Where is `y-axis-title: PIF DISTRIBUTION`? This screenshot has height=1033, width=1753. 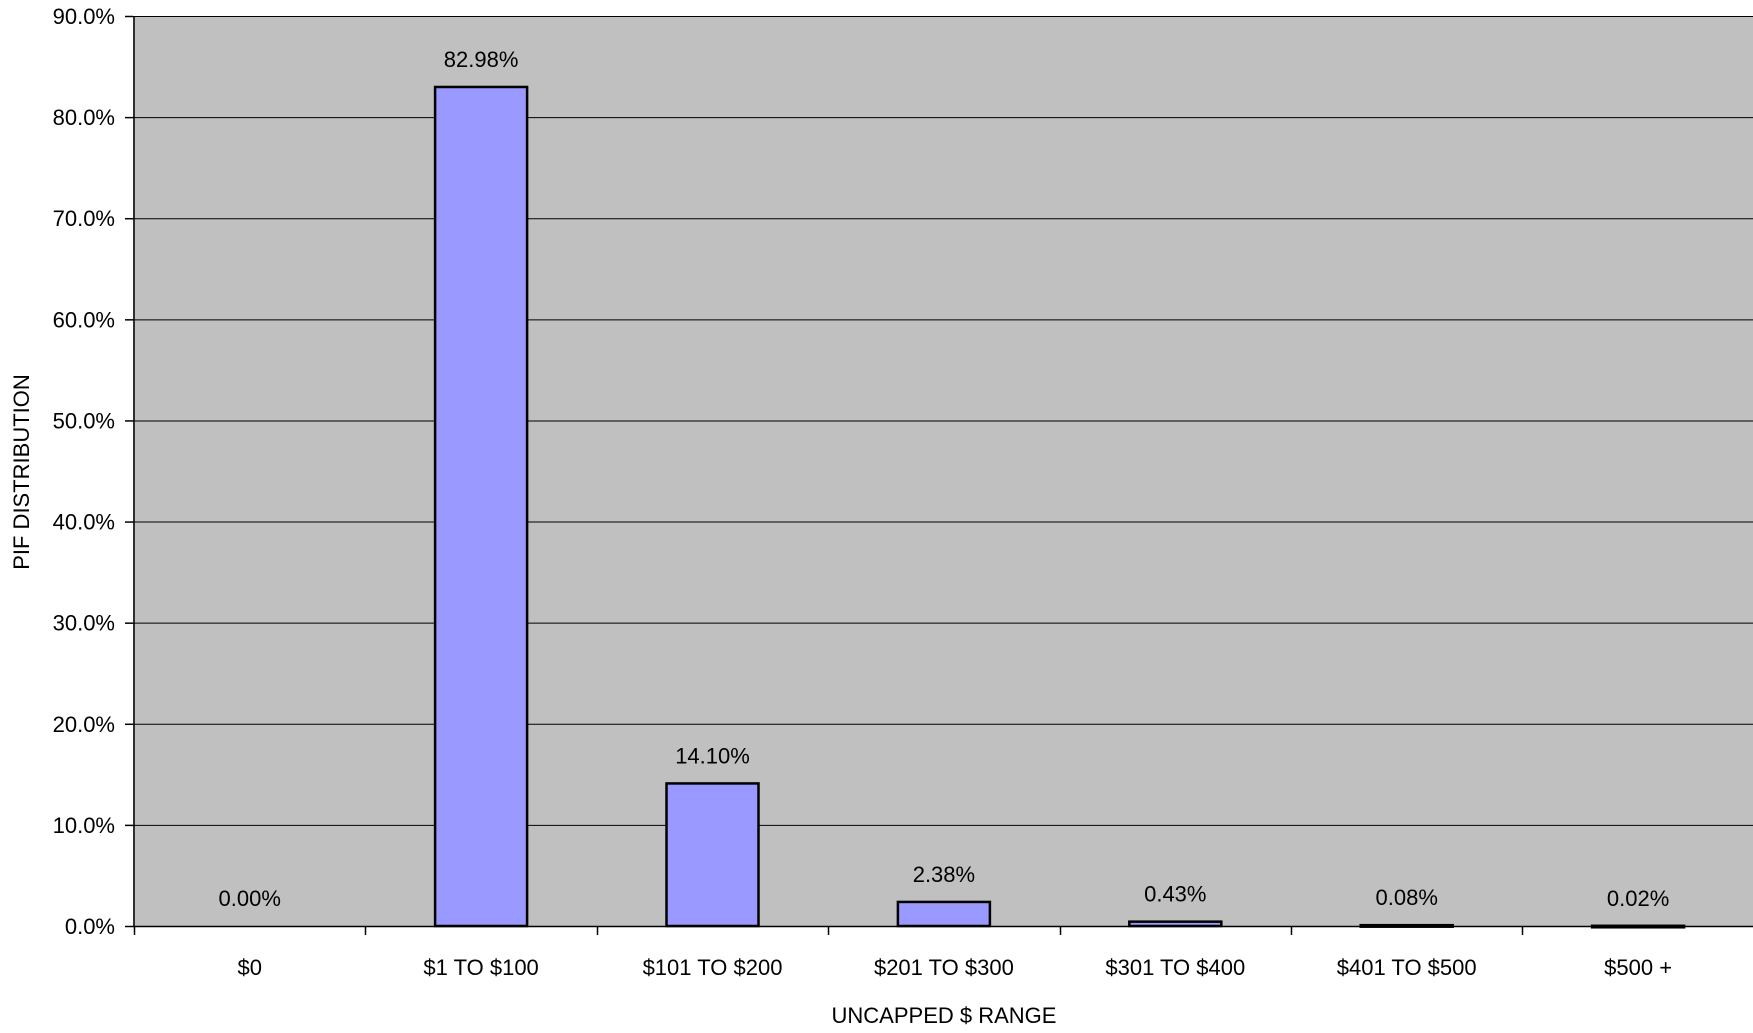
y-axis-title: PIF DISTRIBUTION is located at coordinates (21, 472).